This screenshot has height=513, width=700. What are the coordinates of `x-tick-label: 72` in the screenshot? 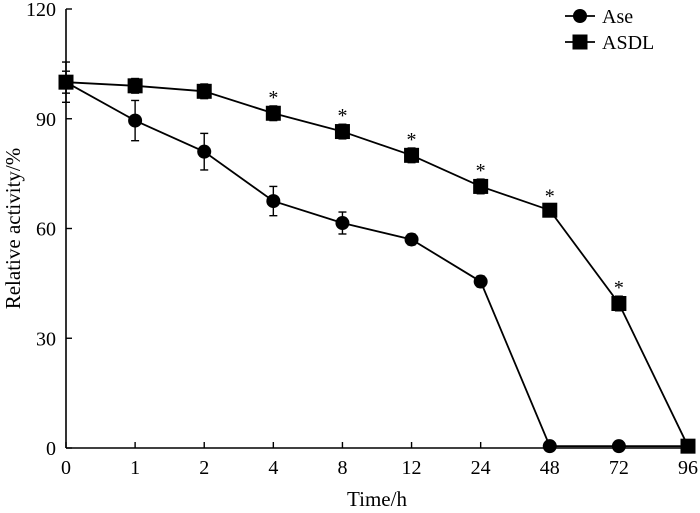 It's located at (619, 468).